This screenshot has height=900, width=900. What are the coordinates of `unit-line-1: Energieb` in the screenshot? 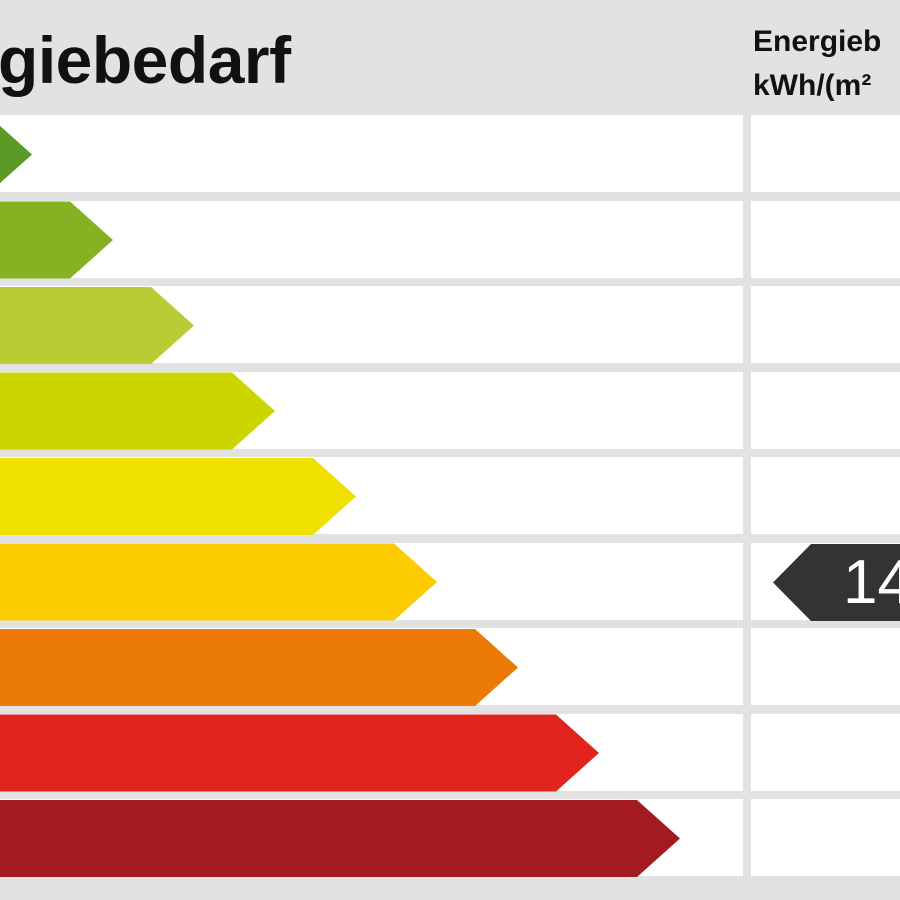 It's located at (817, 41).